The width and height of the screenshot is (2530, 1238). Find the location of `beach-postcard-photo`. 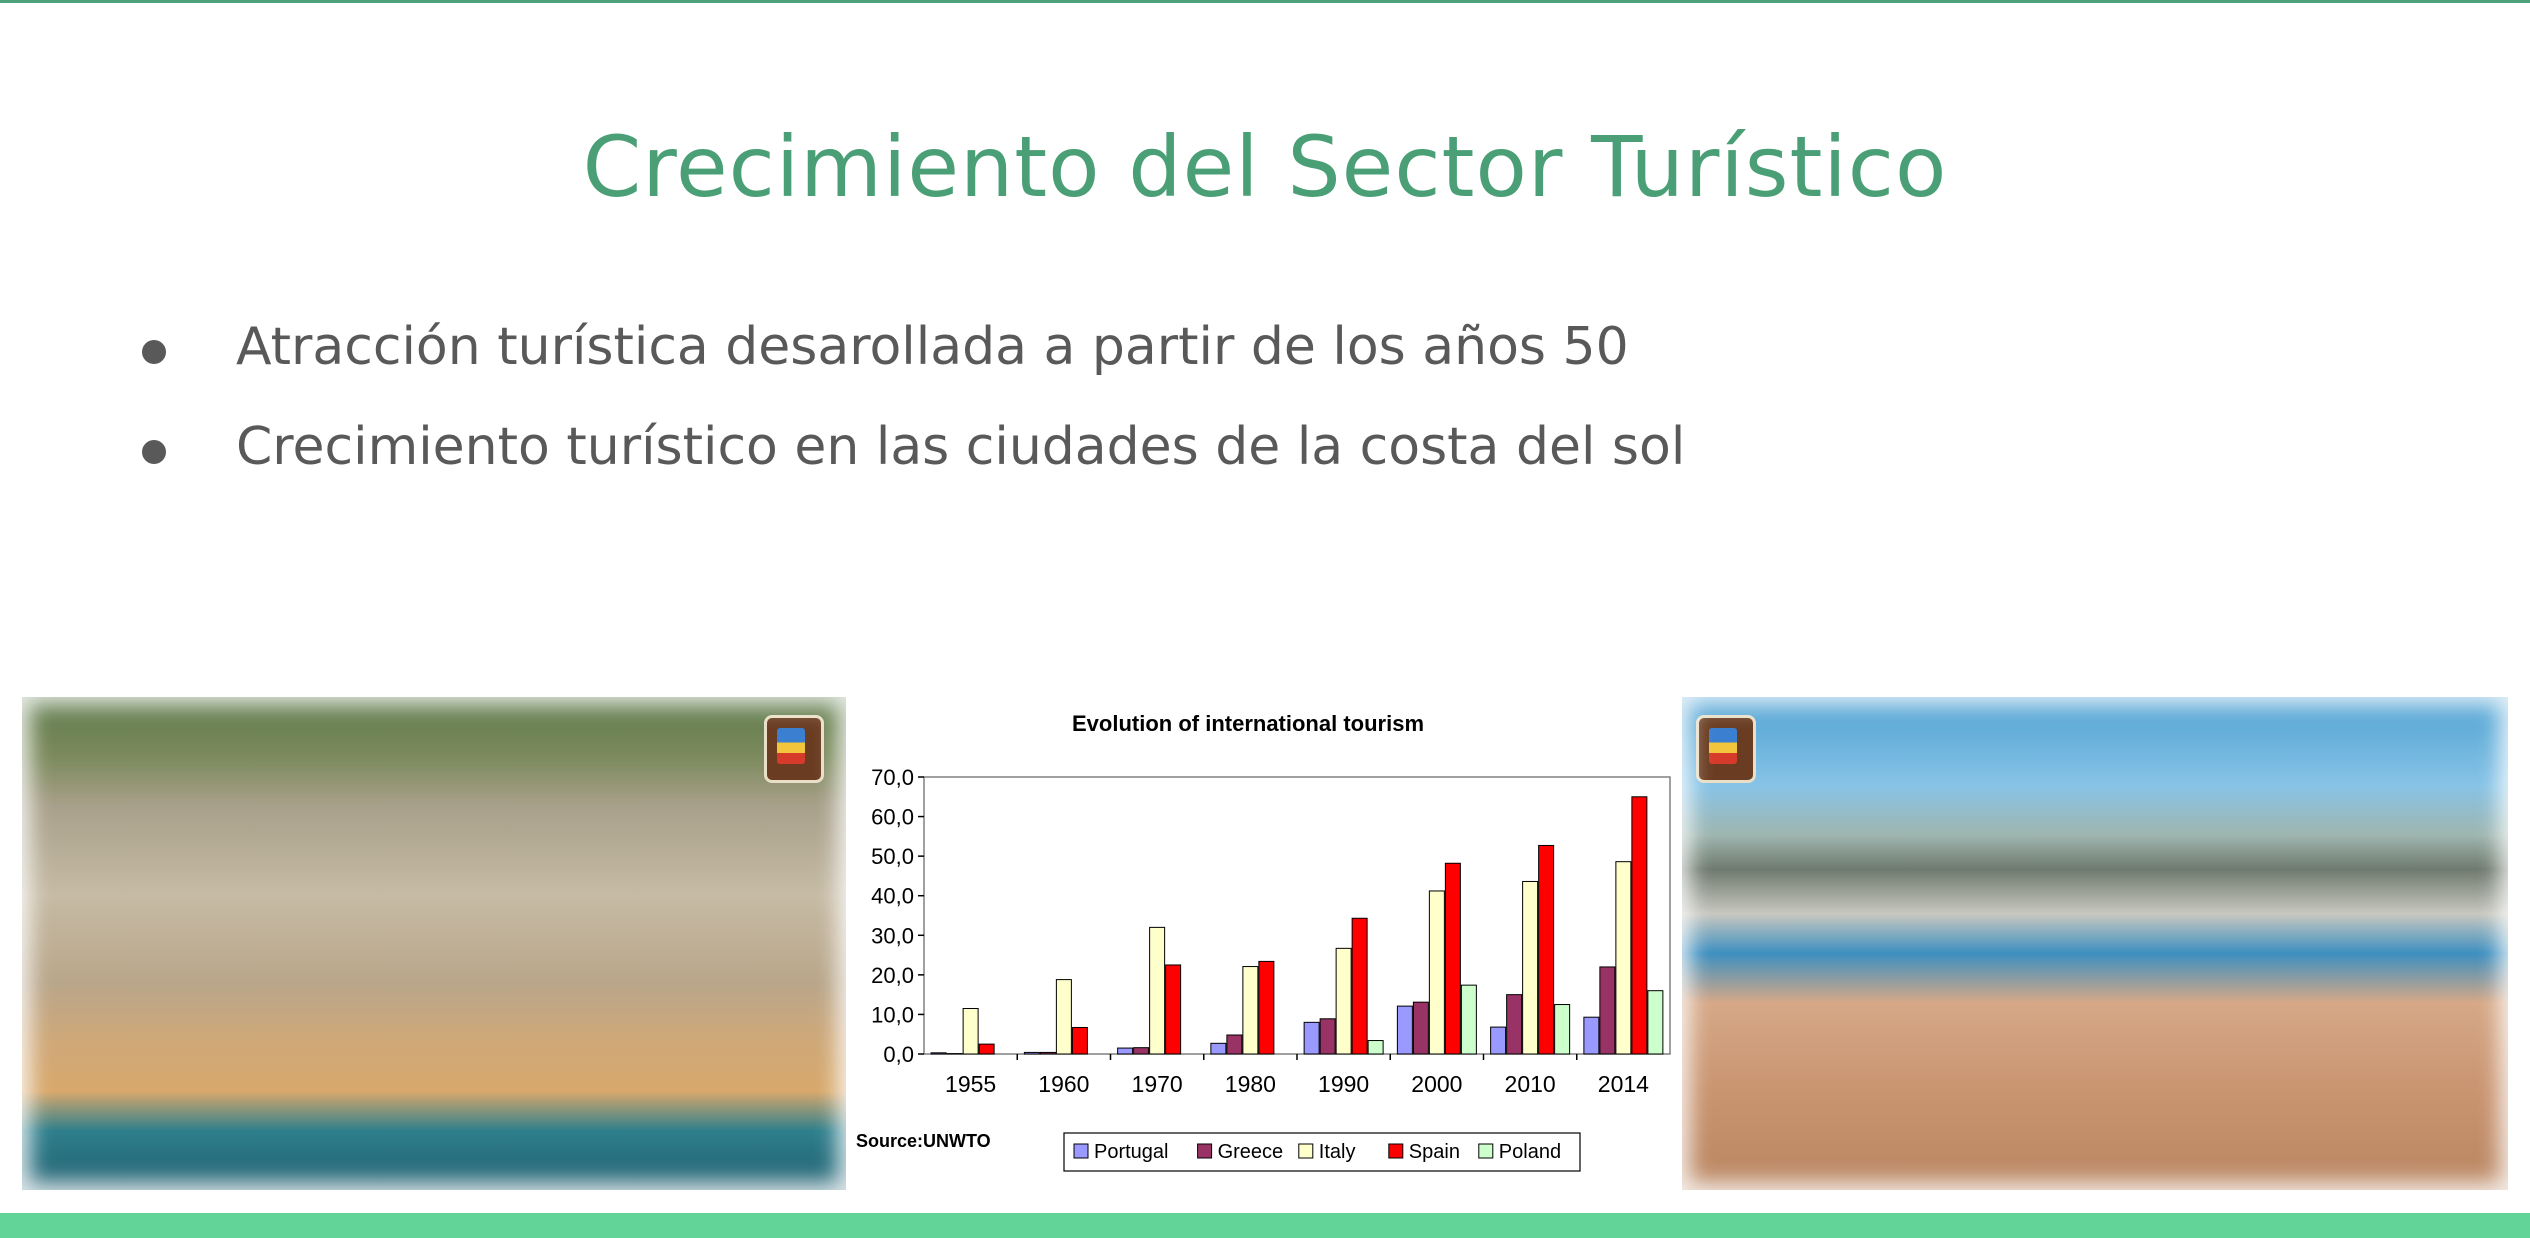

beach-postcard-photo is located at coordinates (2095, 943).